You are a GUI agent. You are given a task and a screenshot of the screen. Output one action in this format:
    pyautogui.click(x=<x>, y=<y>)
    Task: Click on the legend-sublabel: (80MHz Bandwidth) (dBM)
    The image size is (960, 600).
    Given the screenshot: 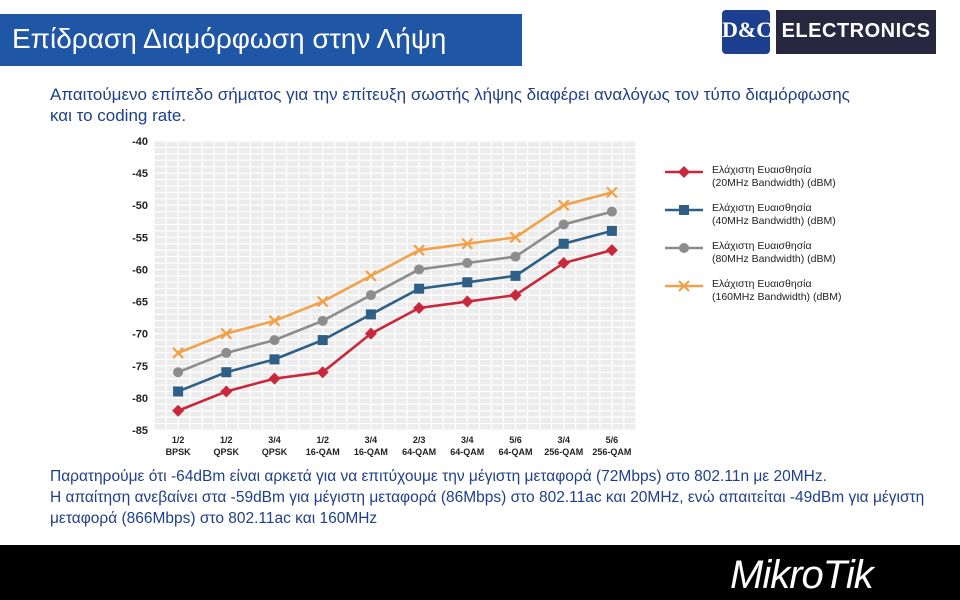 What is the action you would take?
    pyautogui.click(x=774, y=259)
    